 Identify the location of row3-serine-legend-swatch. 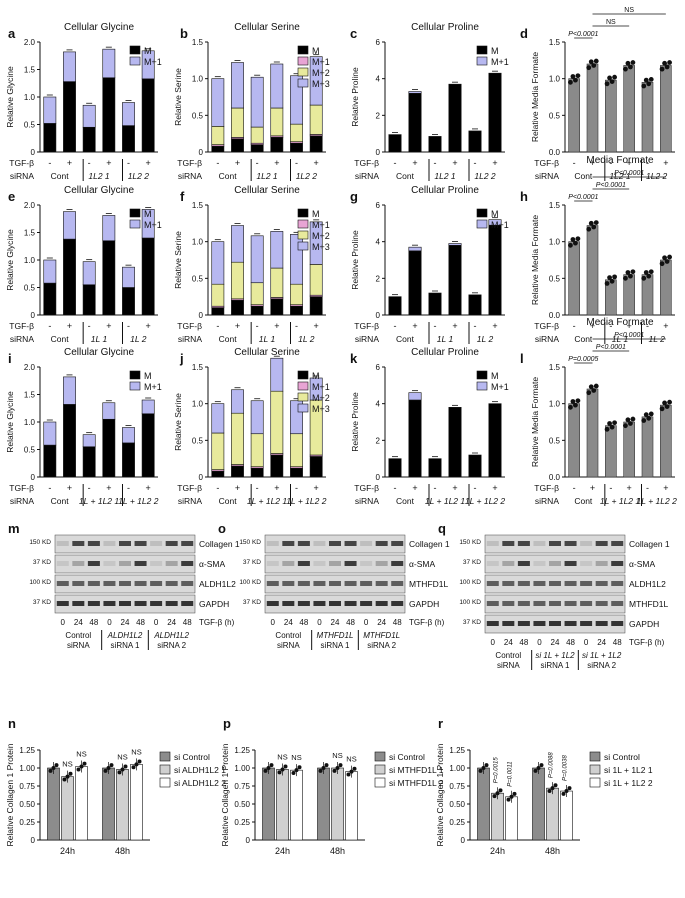
(303, 408).